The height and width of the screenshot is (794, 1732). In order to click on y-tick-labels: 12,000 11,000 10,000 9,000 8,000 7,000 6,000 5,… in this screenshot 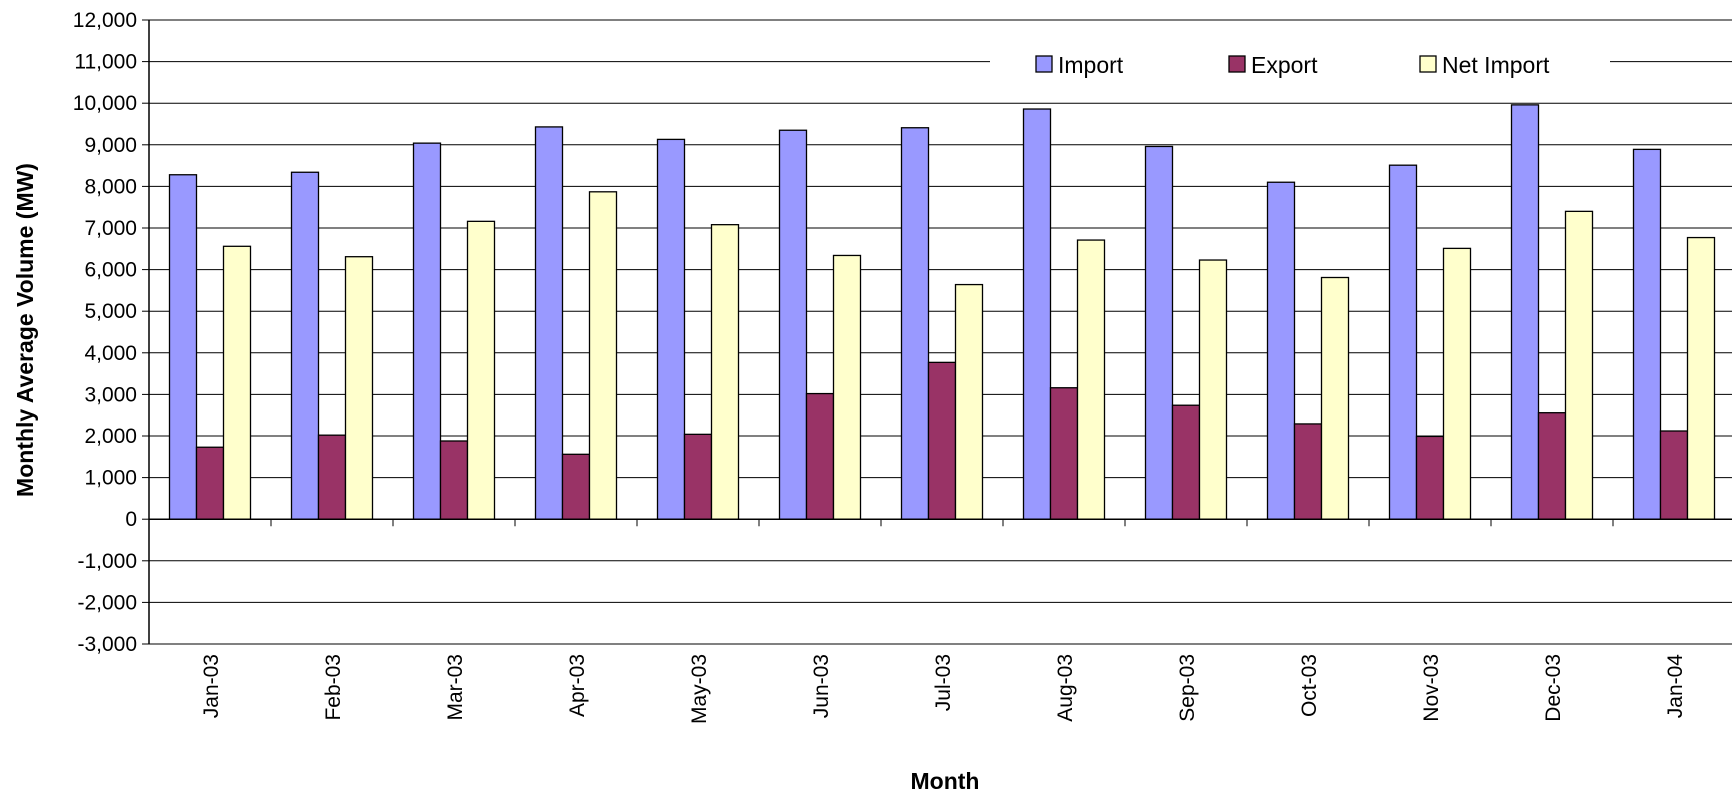, I will do `click(105, 332)`.